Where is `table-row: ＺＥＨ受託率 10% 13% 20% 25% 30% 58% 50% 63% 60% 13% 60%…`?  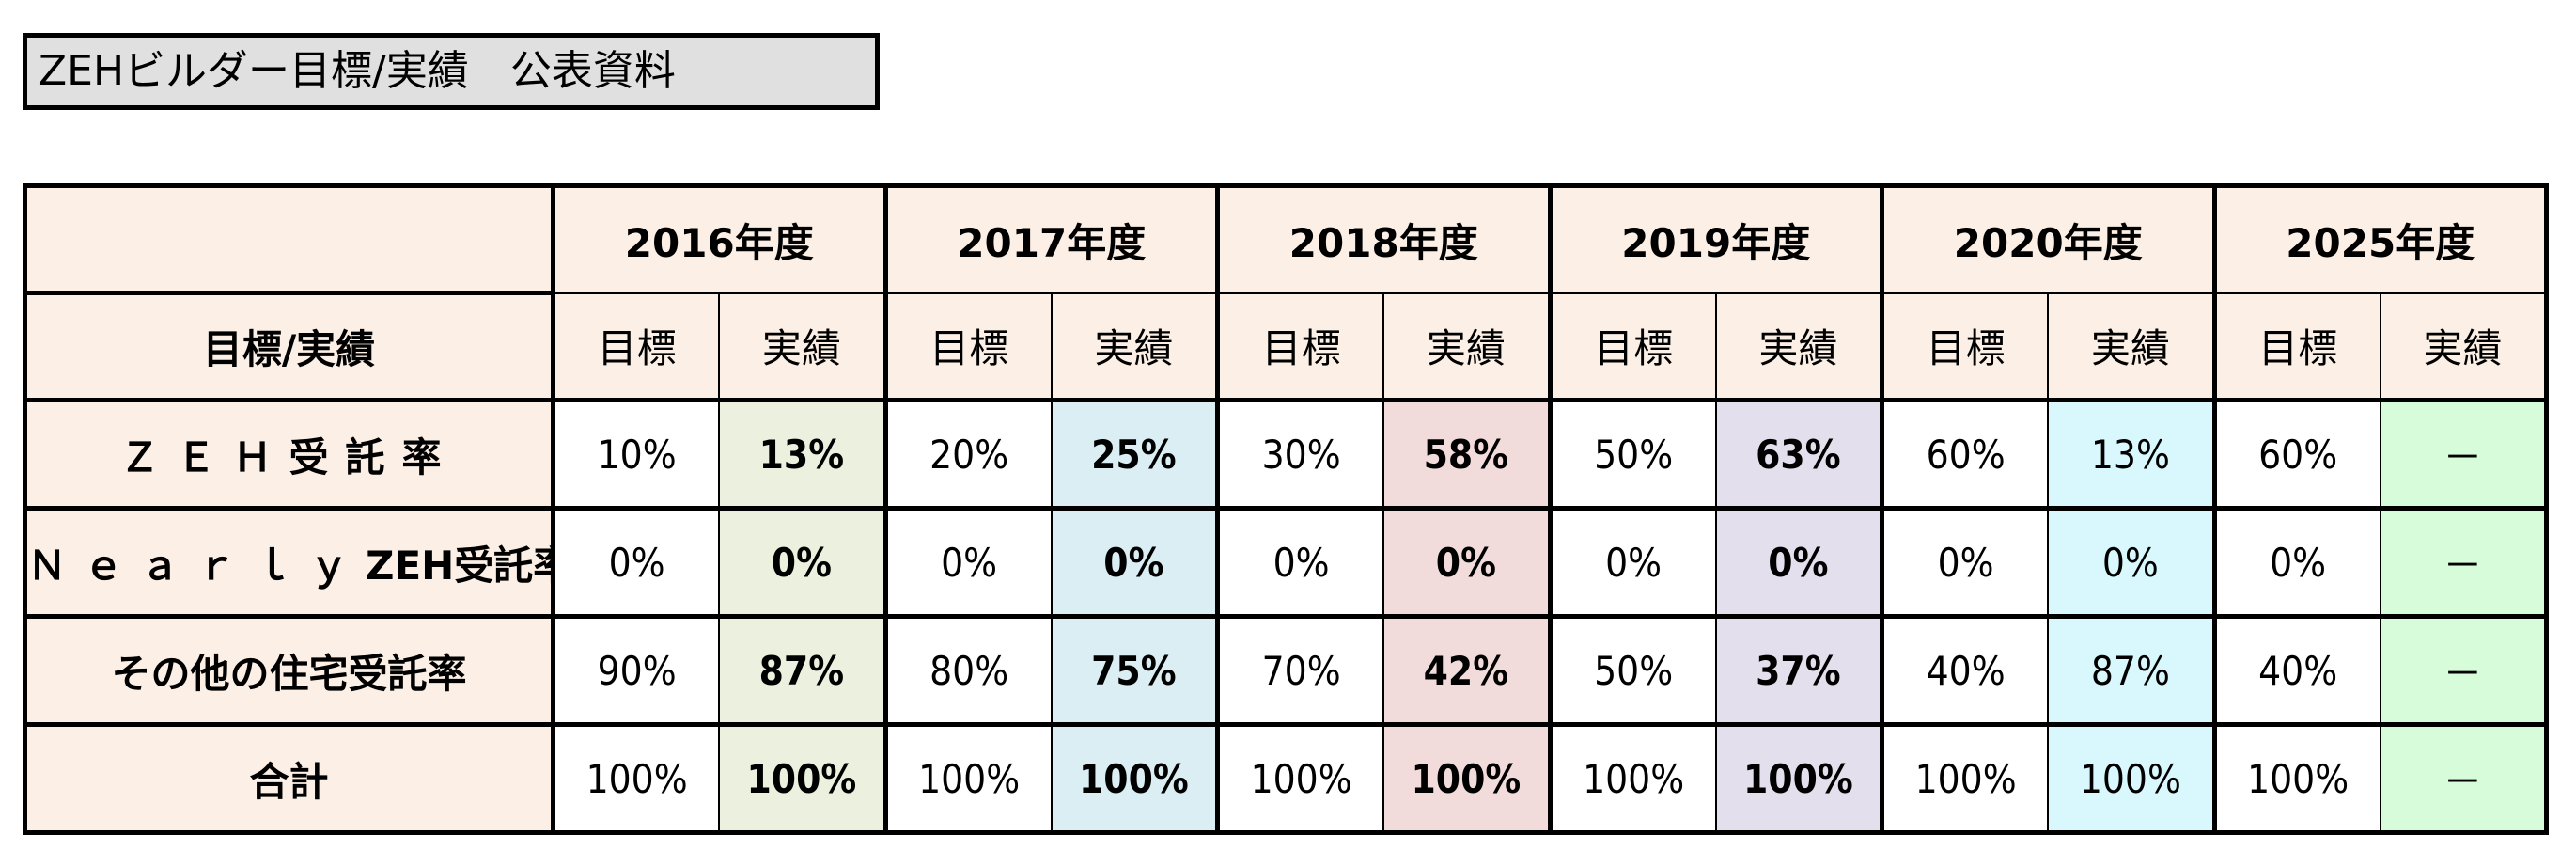 table-row: ＺＥＨ受託率 10% 13% 20% 25% 30% 58% 50% 63% 60% 13% 60%… is located at coordinates (1285, 455).